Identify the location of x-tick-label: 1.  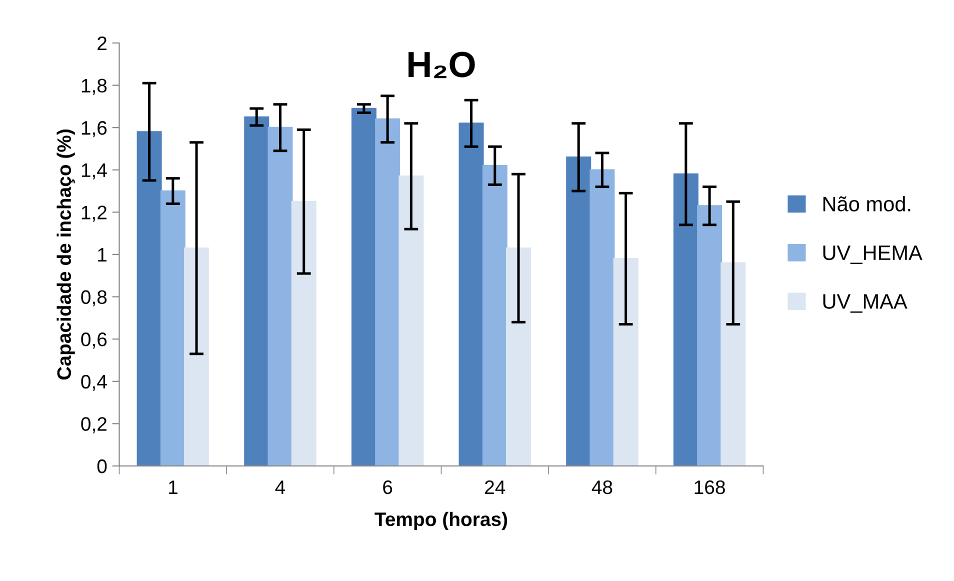
(173, 487).